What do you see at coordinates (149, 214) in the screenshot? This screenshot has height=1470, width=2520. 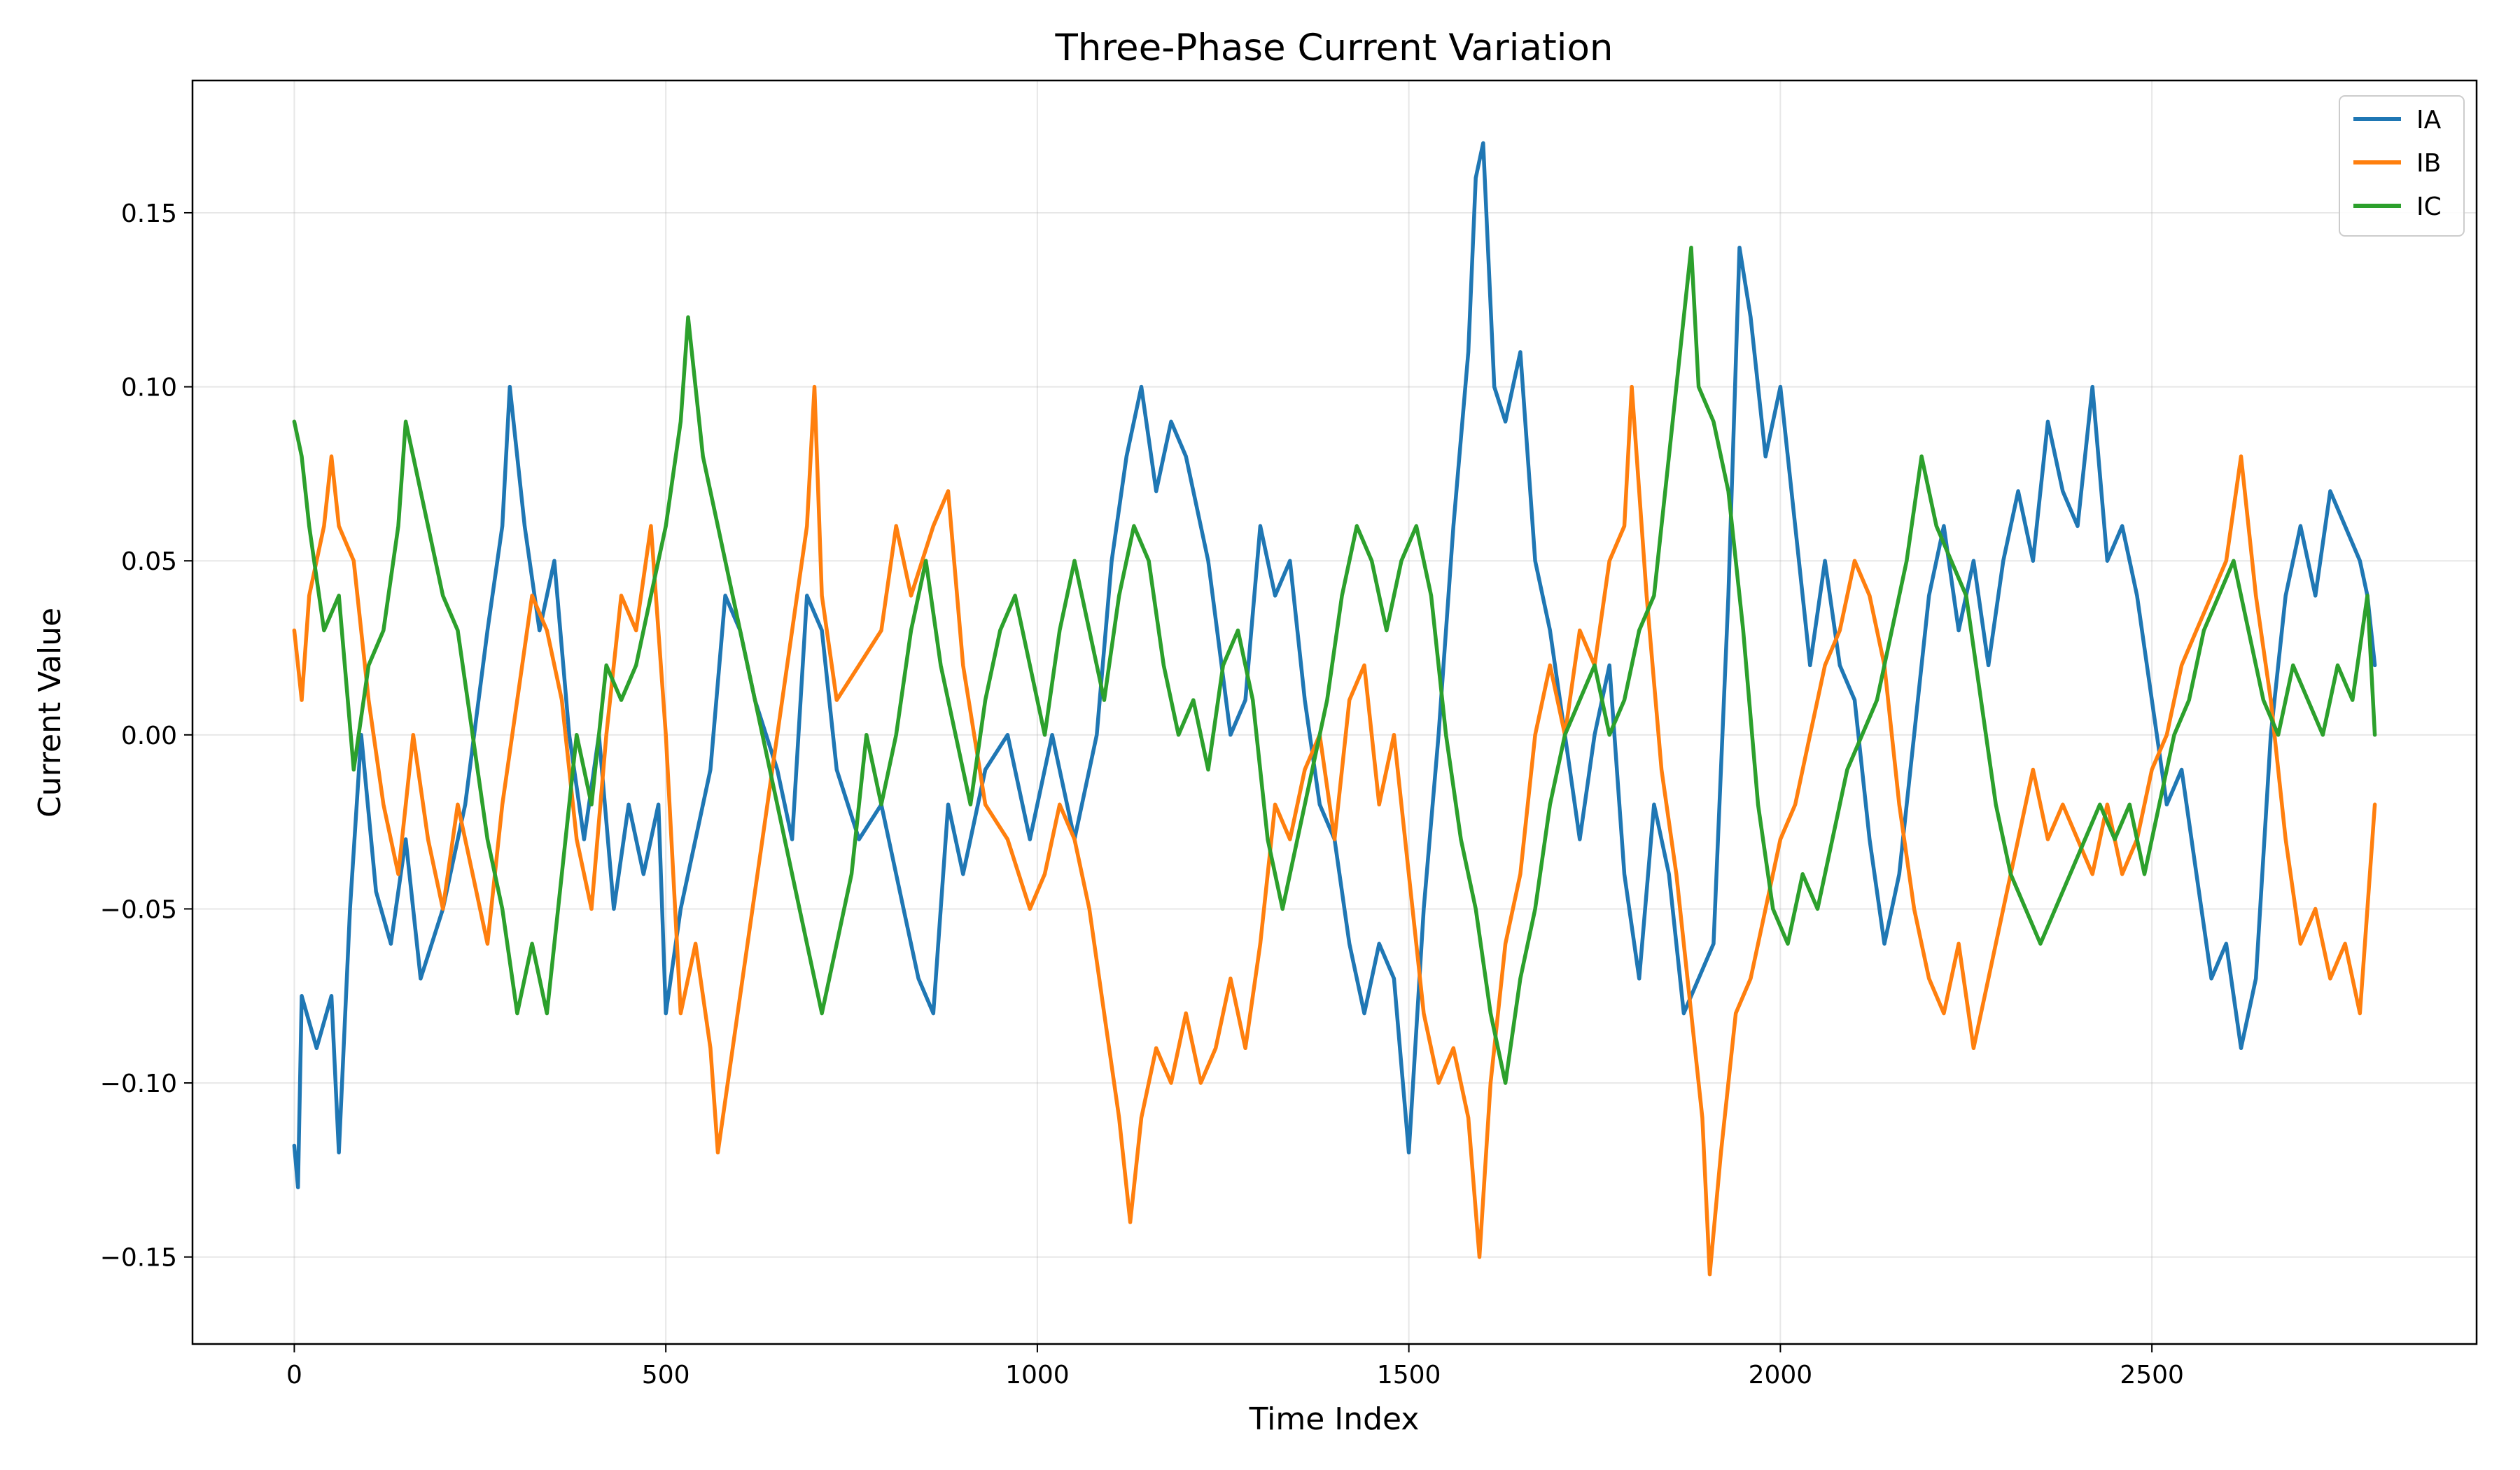 I see `y-tick-label: 0.15` at bounding box center [149, 214].